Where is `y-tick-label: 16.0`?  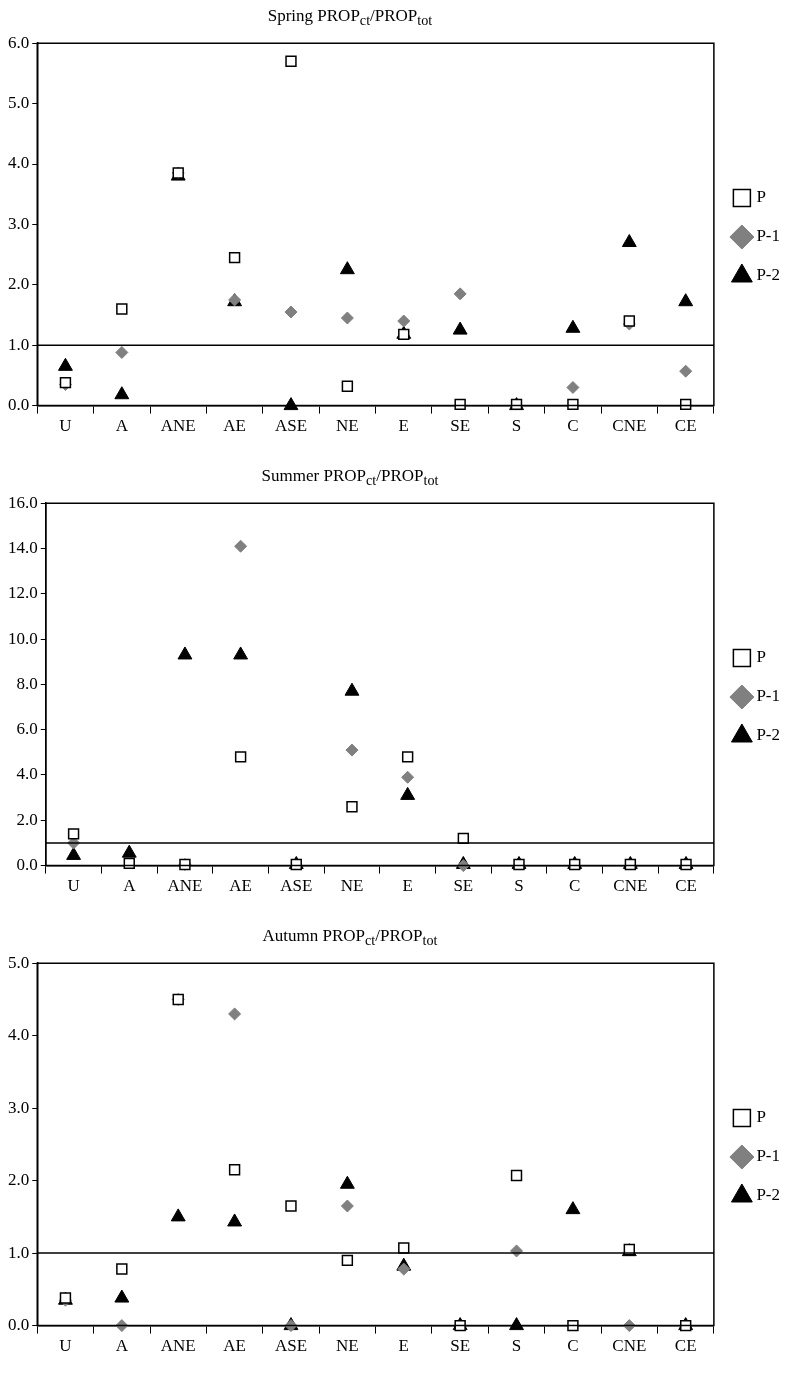
y-tick-label: 16.0 is located at coordinates (23, 502).